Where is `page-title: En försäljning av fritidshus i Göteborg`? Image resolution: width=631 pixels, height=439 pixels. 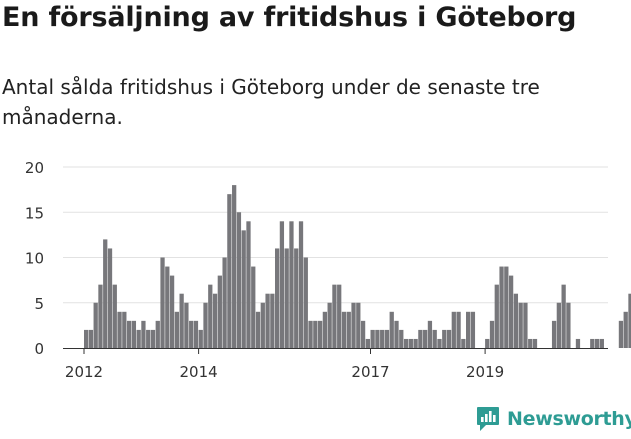
page-title: En försäljning av fritidshus i Göteborg is located at coordinates (289, 17).